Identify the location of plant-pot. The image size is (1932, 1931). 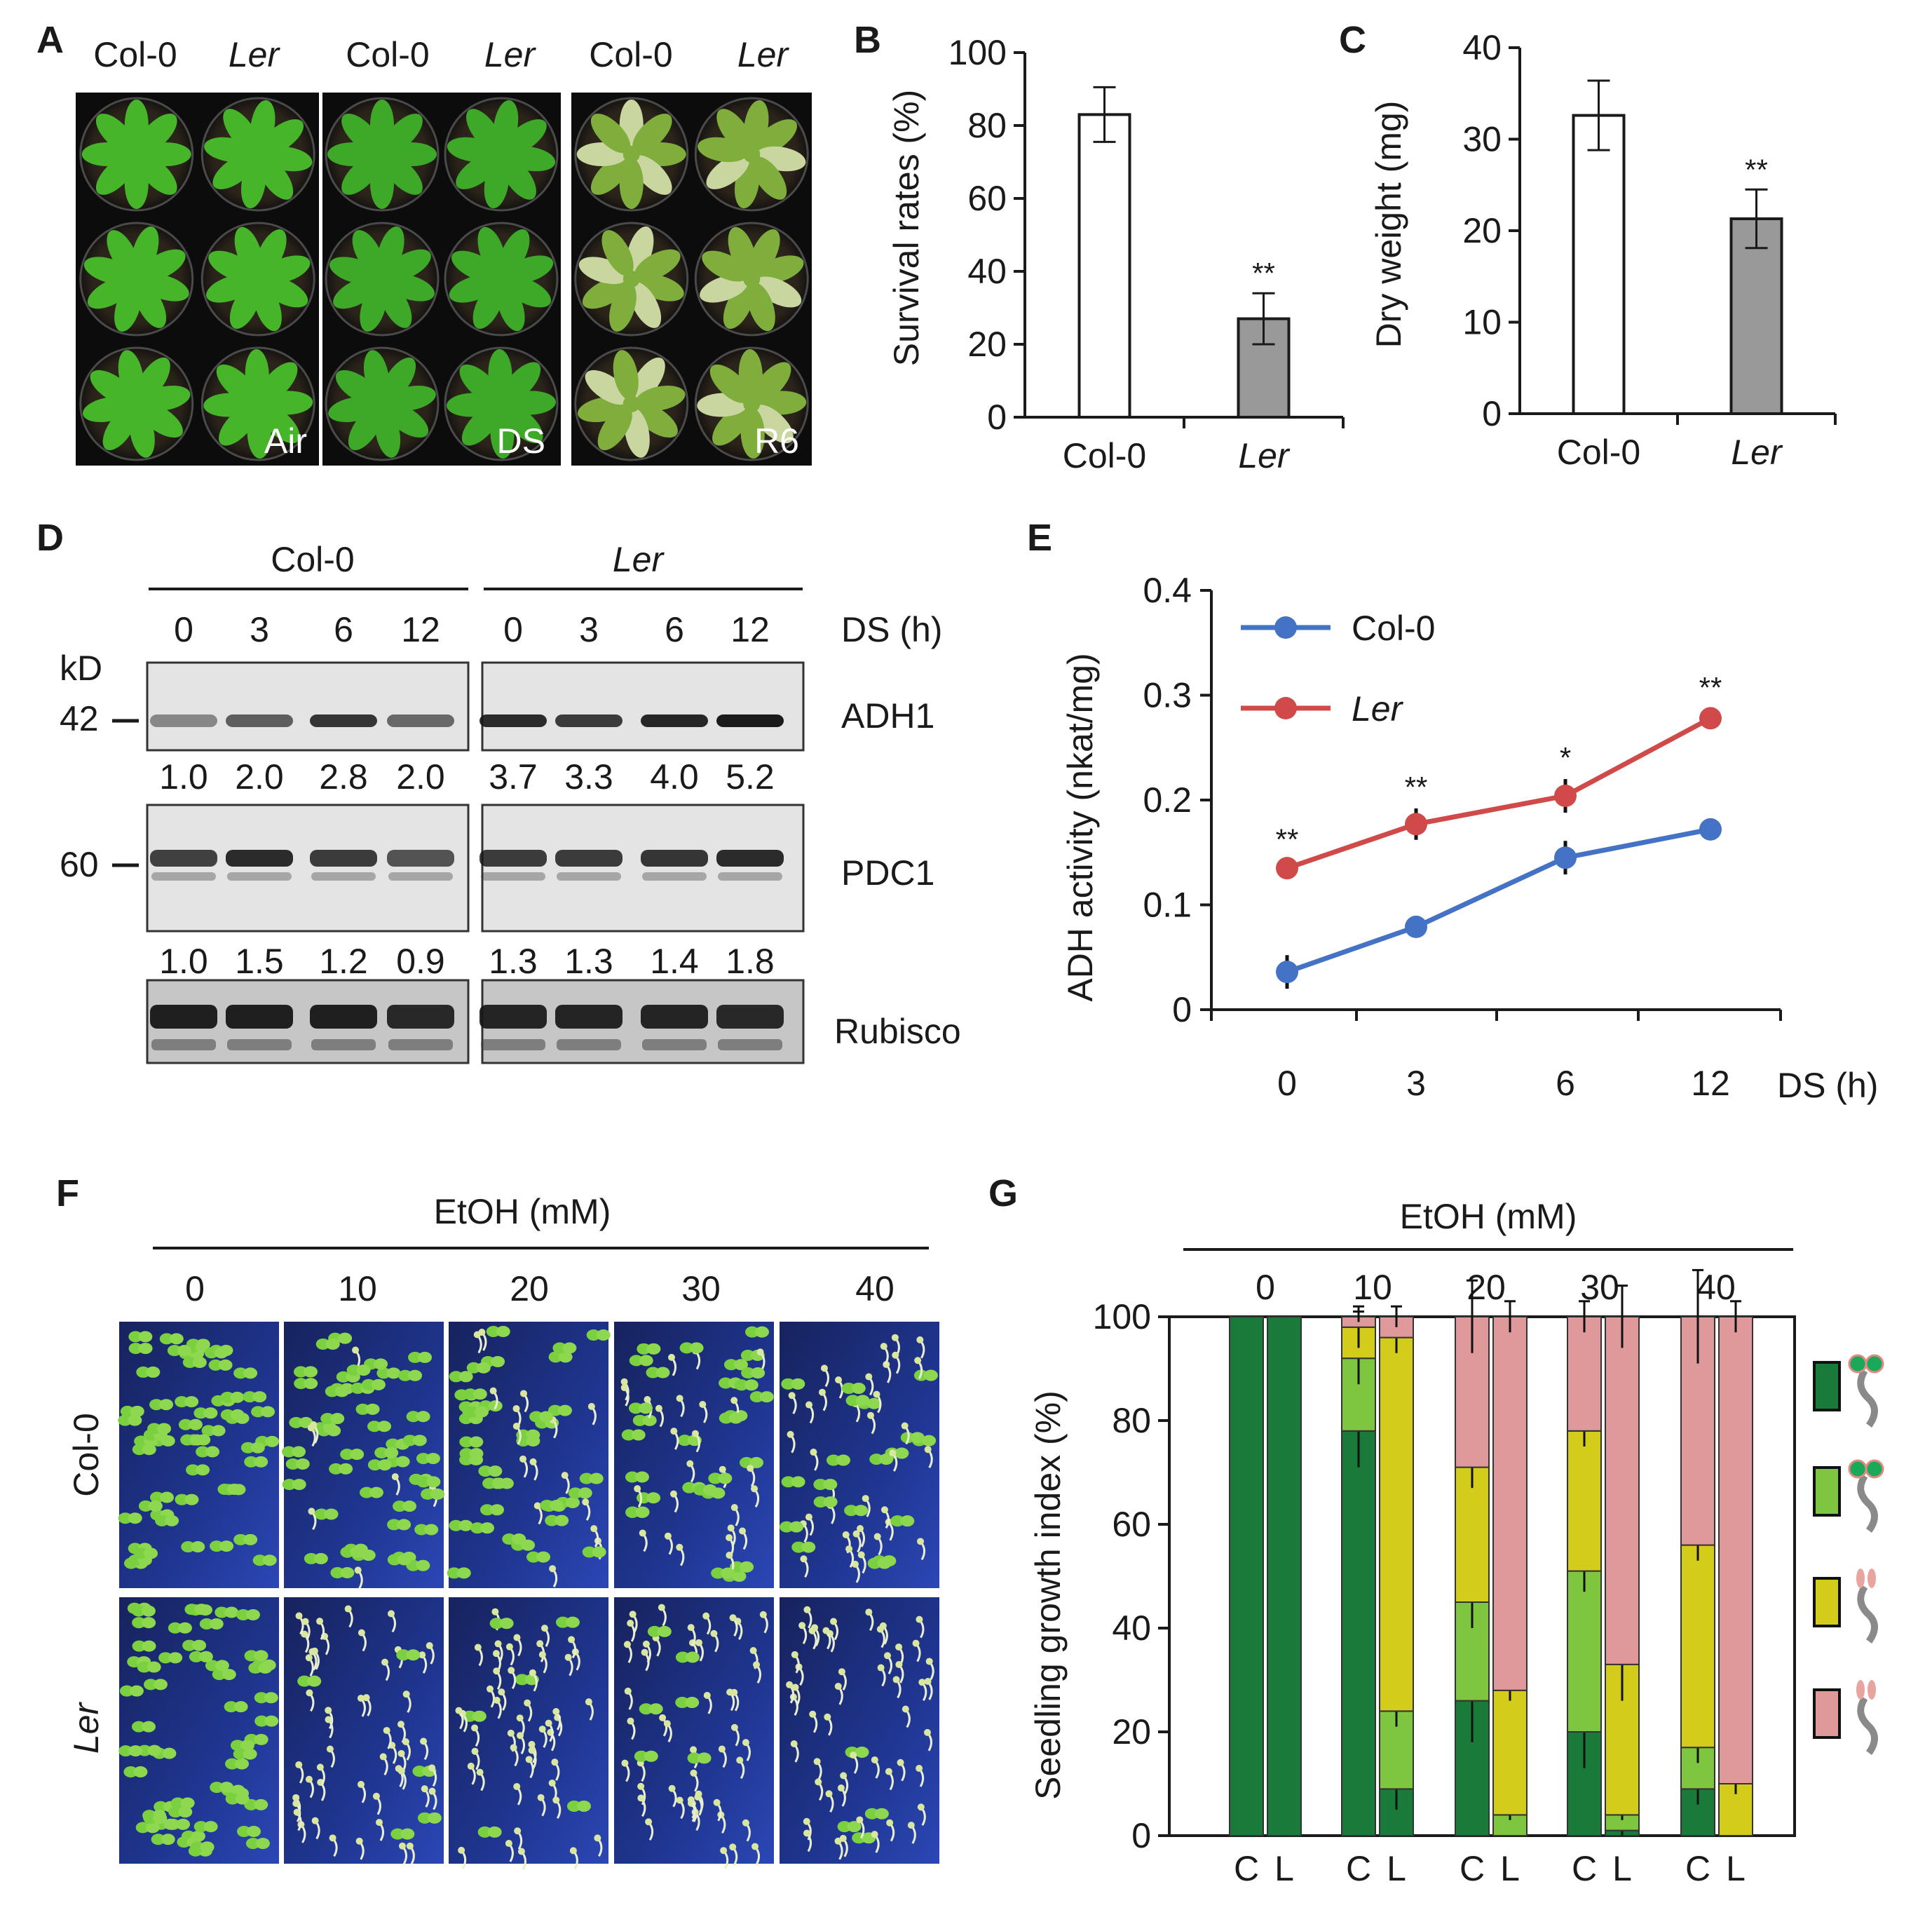
(751, 279).